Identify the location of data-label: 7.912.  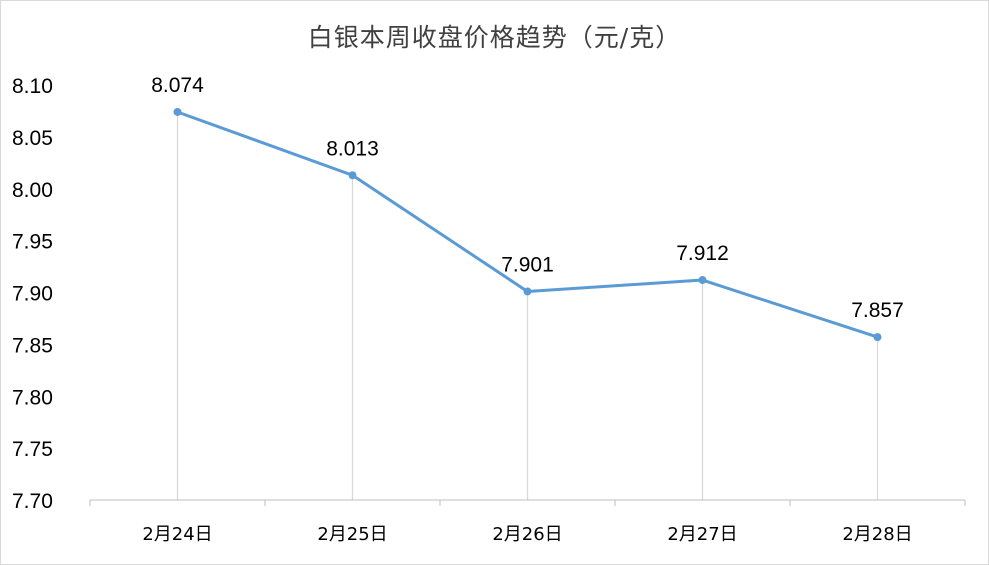
(702, 253).